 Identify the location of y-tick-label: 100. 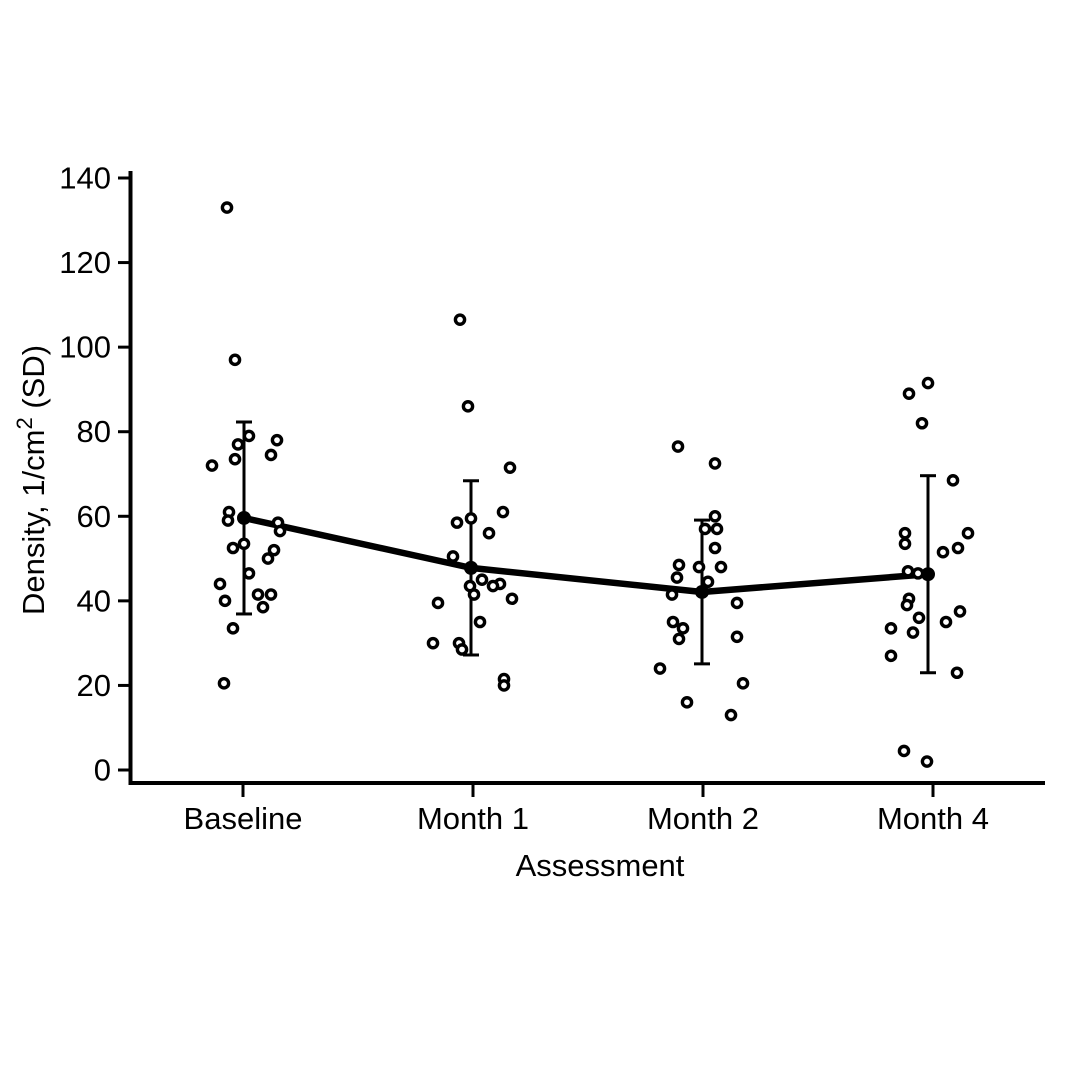
(85, 347).